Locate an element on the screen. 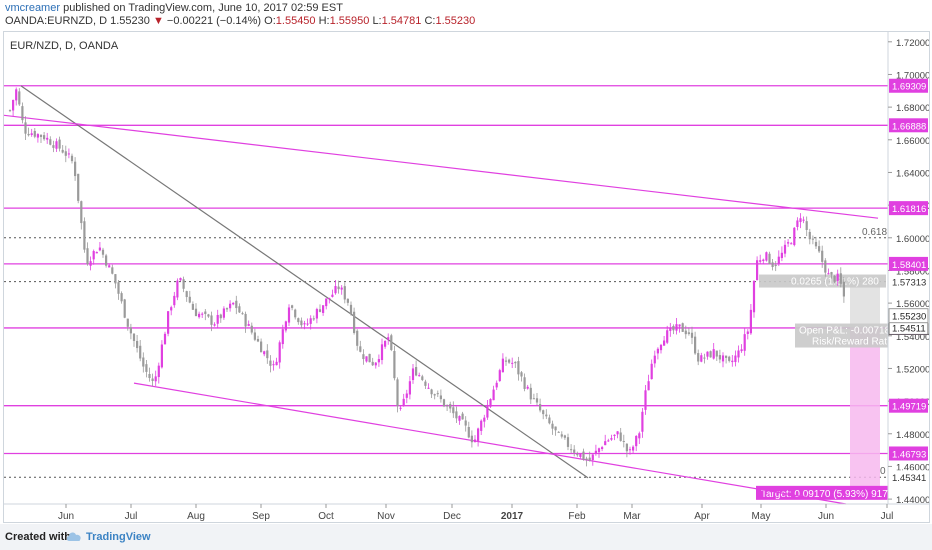 The image size is (932, 550). x-tick-label: Jun is located at coordinates (66, 516).